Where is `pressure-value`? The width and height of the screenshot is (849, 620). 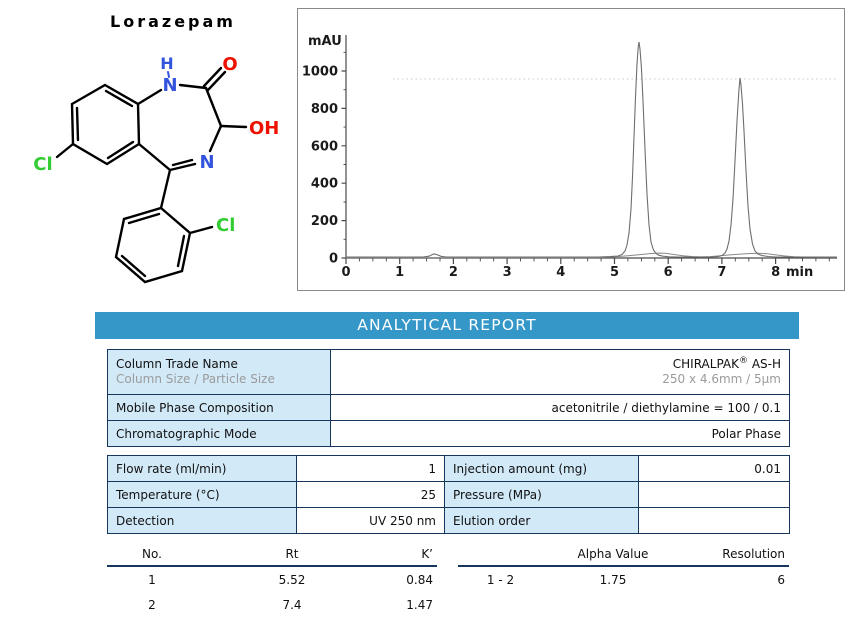
pressure-value is located at coordinates (714, 494).